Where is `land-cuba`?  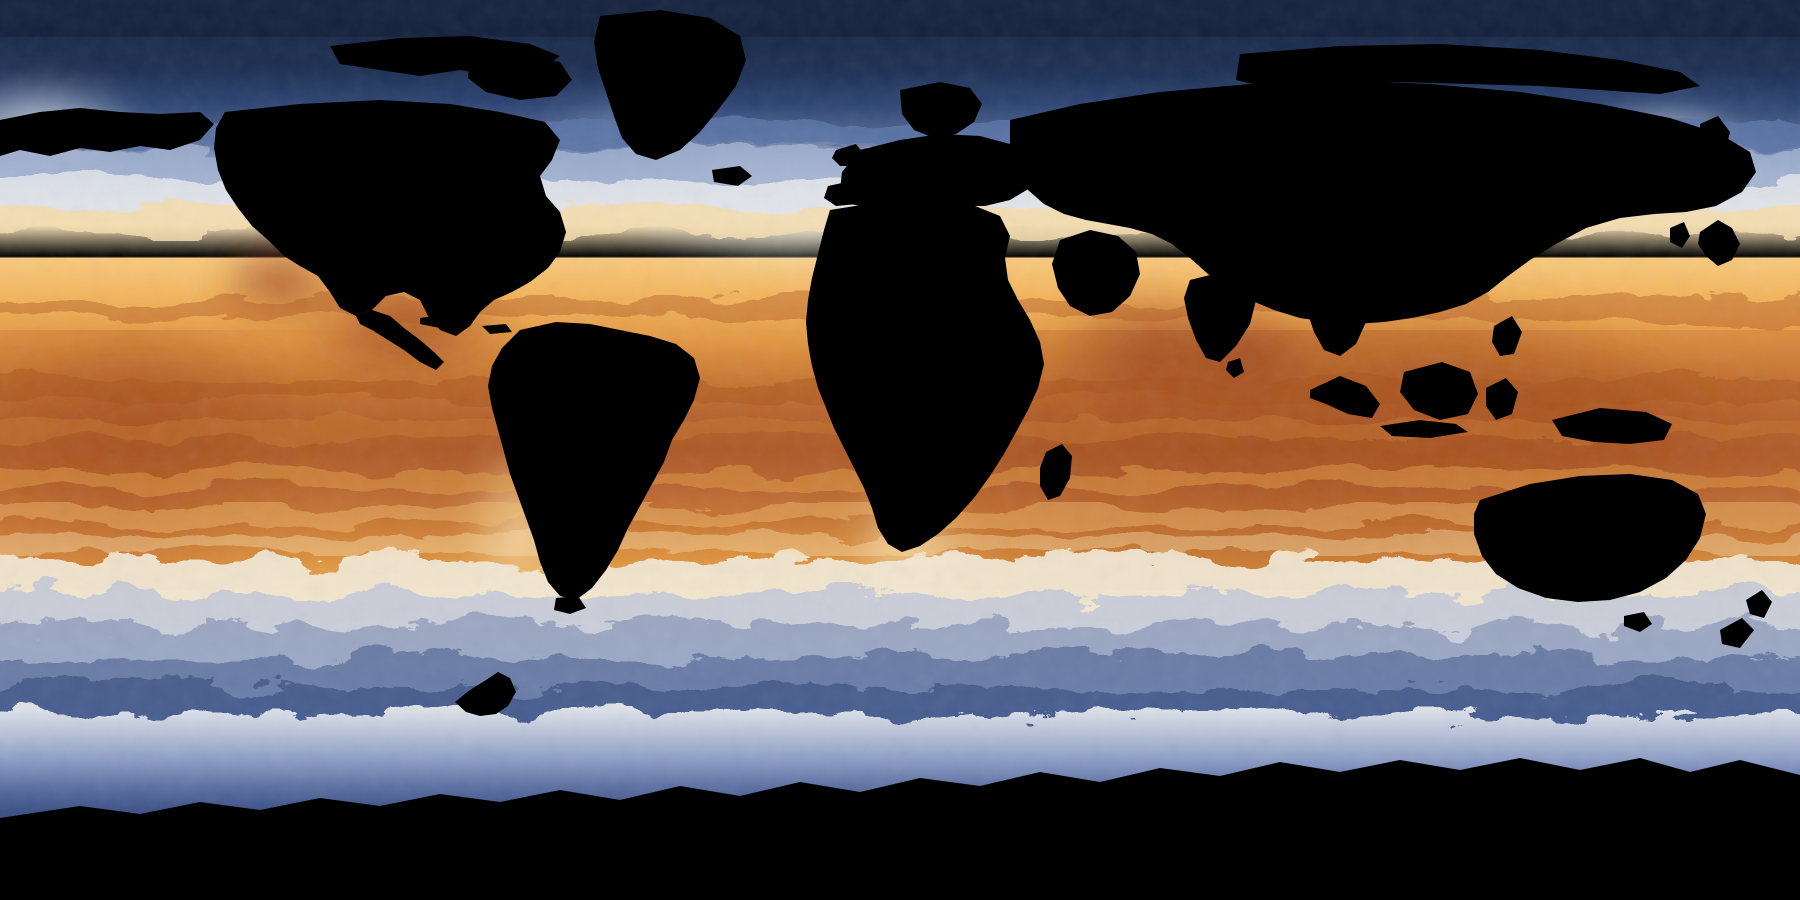 land-cuba is located at coordinates (446, 321).